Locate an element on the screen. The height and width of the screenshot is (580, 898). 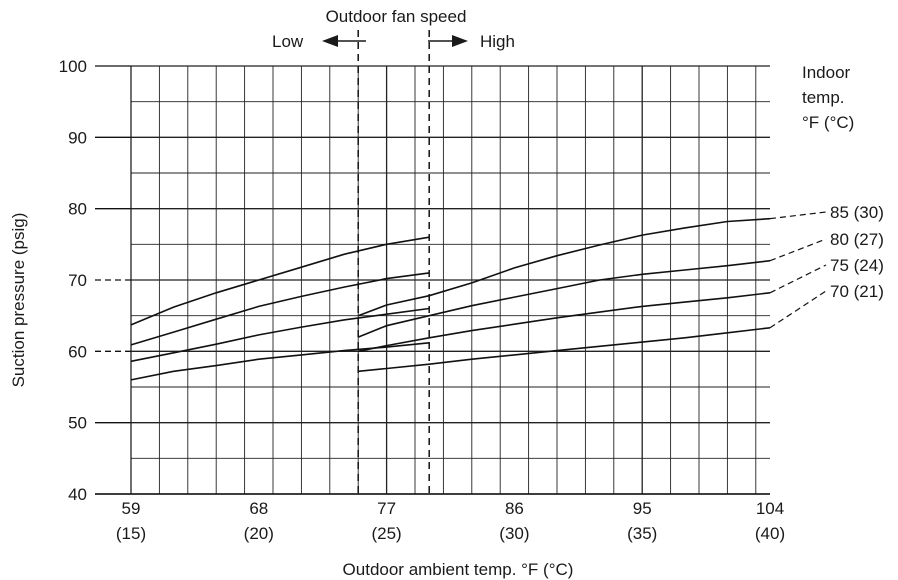
x-tick-label-celsius: (30) is located at coordinates (514, 533).